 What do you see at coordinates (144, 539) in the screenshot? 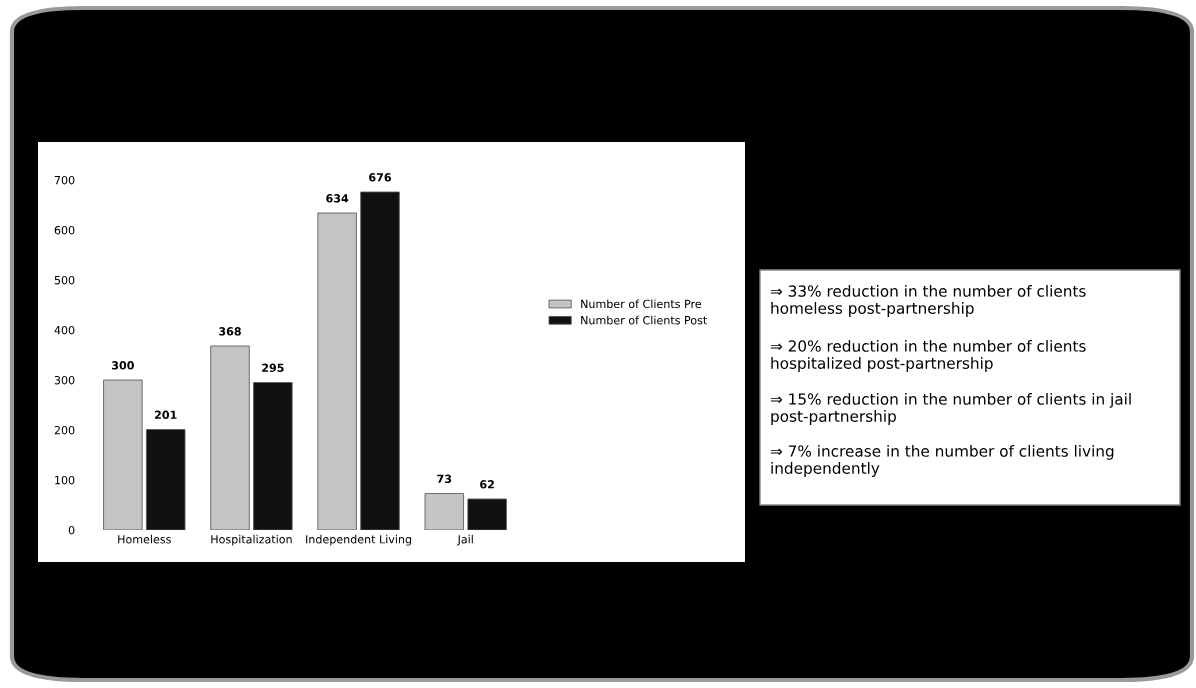
I see `x-tick-label: Homeless` at bounding box center [144, 539].